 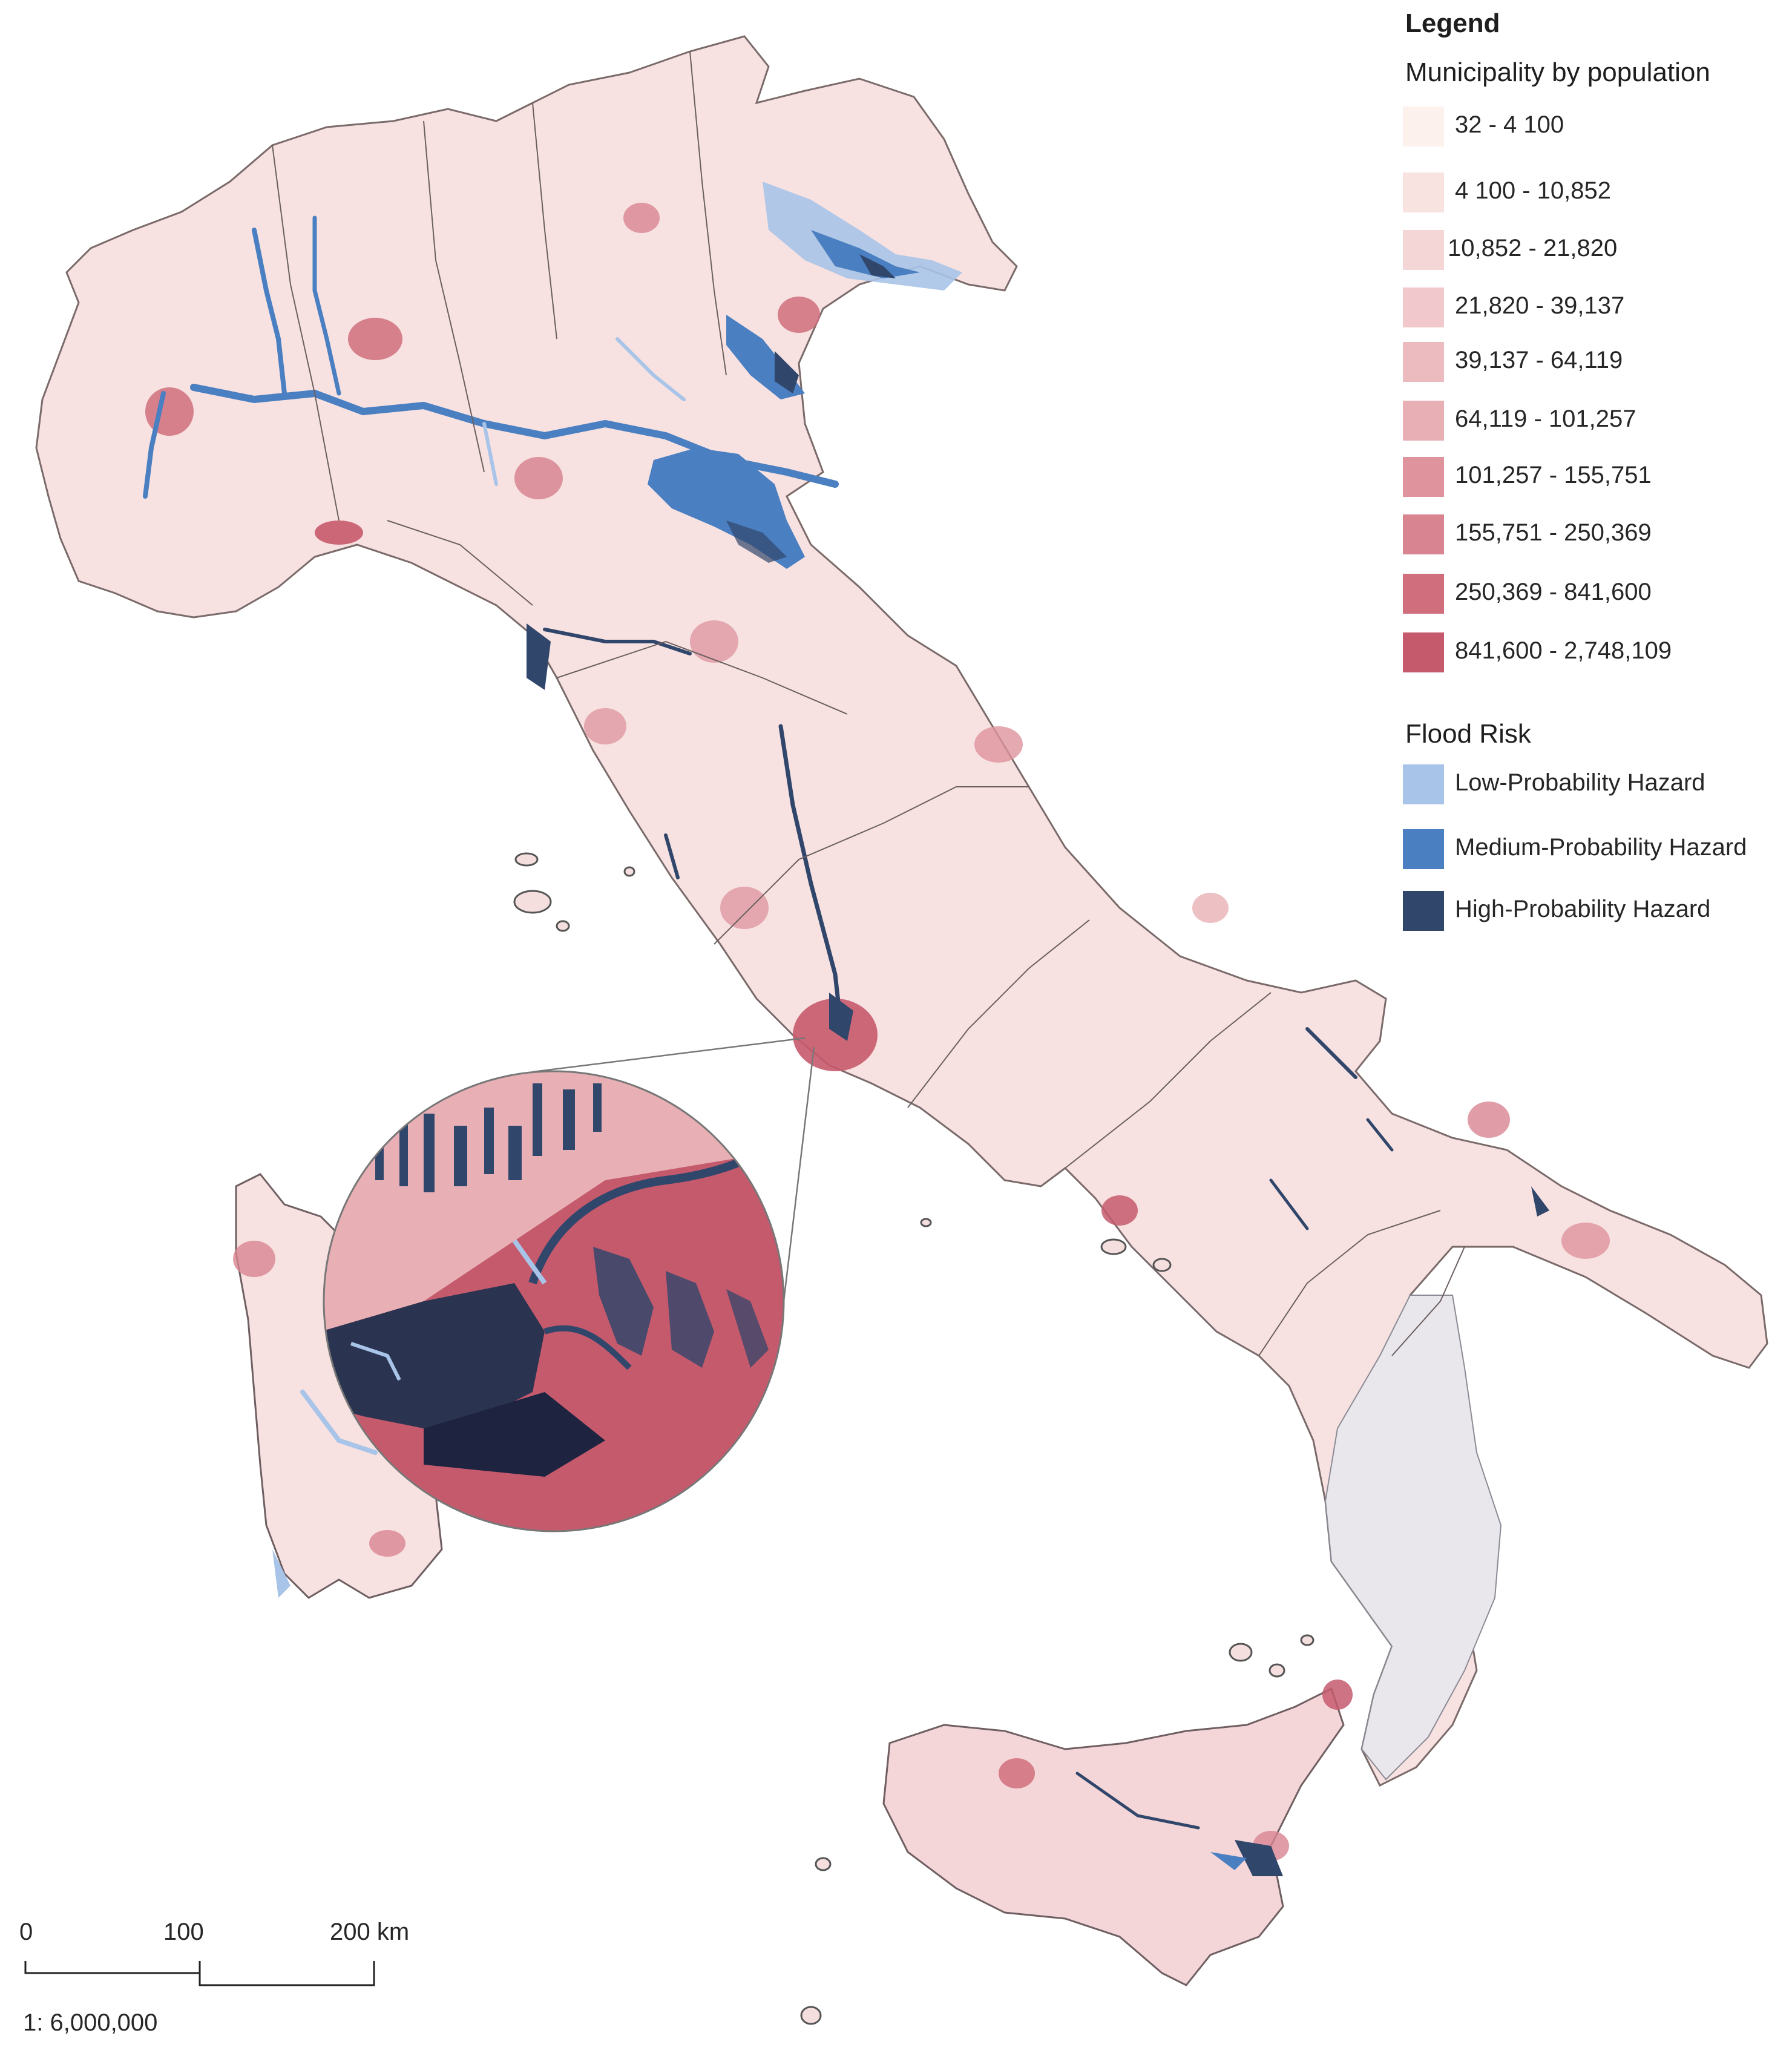 What do you see at coordinates (370, 1932) in the screenshot?
I see `scale-tick-200: 200 km` at bounding box center [370, 1932].